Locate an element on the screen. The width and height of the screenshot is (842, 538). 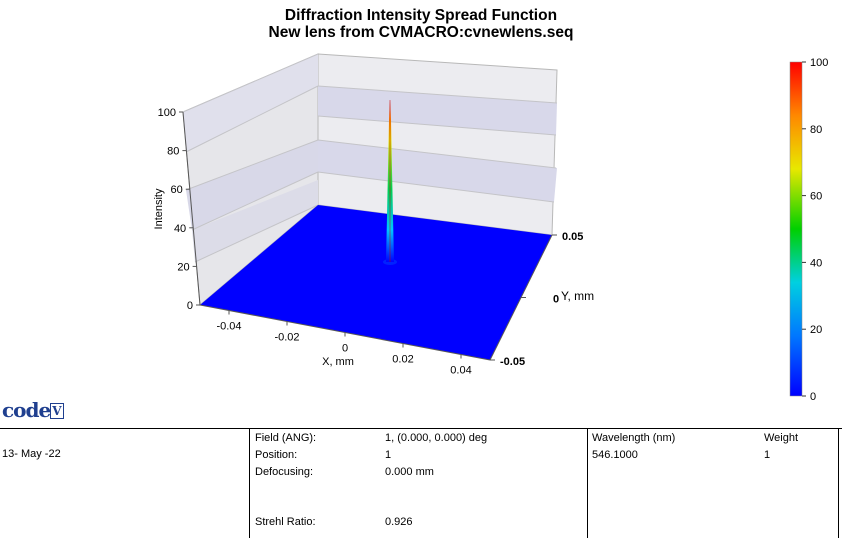
y-axis-ticks: 0.05 0 -0.05 is located at coordinates (536, 299).